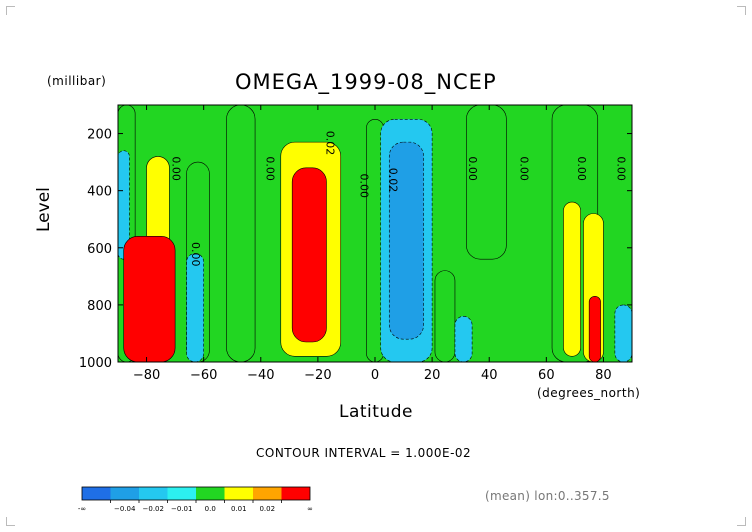 Image resolution: width=752 pixels, height=532 pixels. I want to click on x-tick-label: −40, so click(260, 375).